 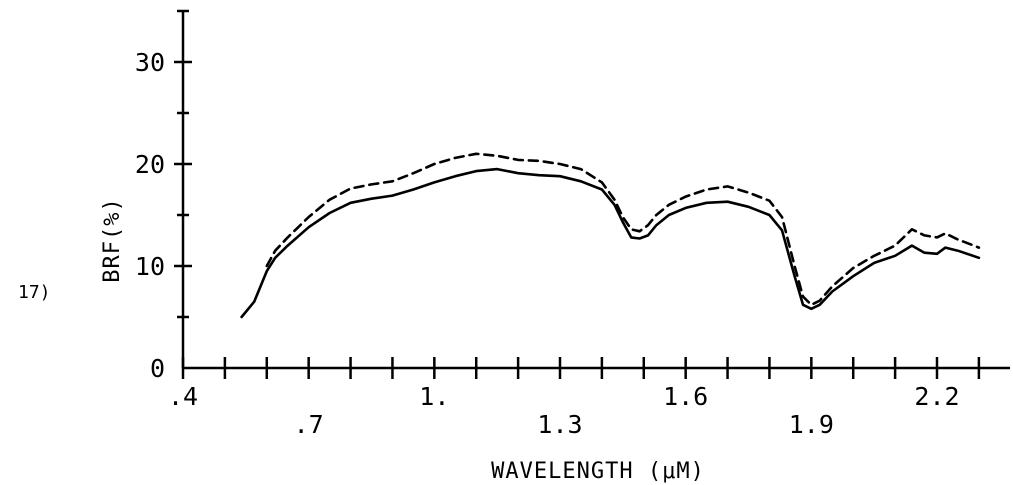 What do you see at coordinates (112, 239) in the screenshot?
I see `y-axis-title: BRF(%)` at bounding box center [112, 239].